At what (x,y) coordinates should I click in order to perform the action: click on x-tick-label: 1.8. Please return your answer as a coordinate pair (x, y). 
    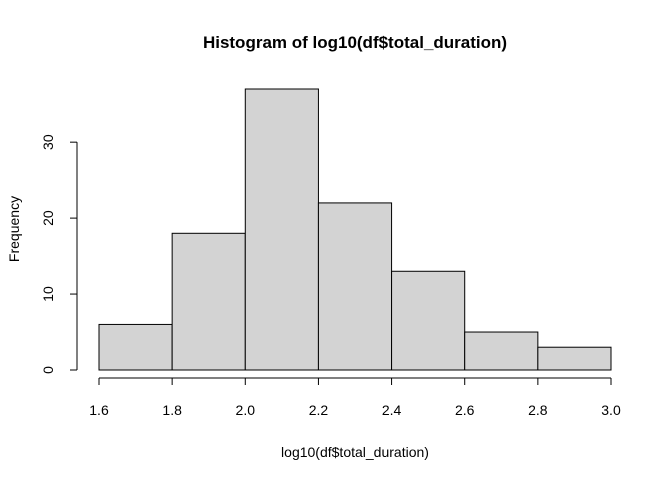
    Looking at the image, I should click on (172, 410).